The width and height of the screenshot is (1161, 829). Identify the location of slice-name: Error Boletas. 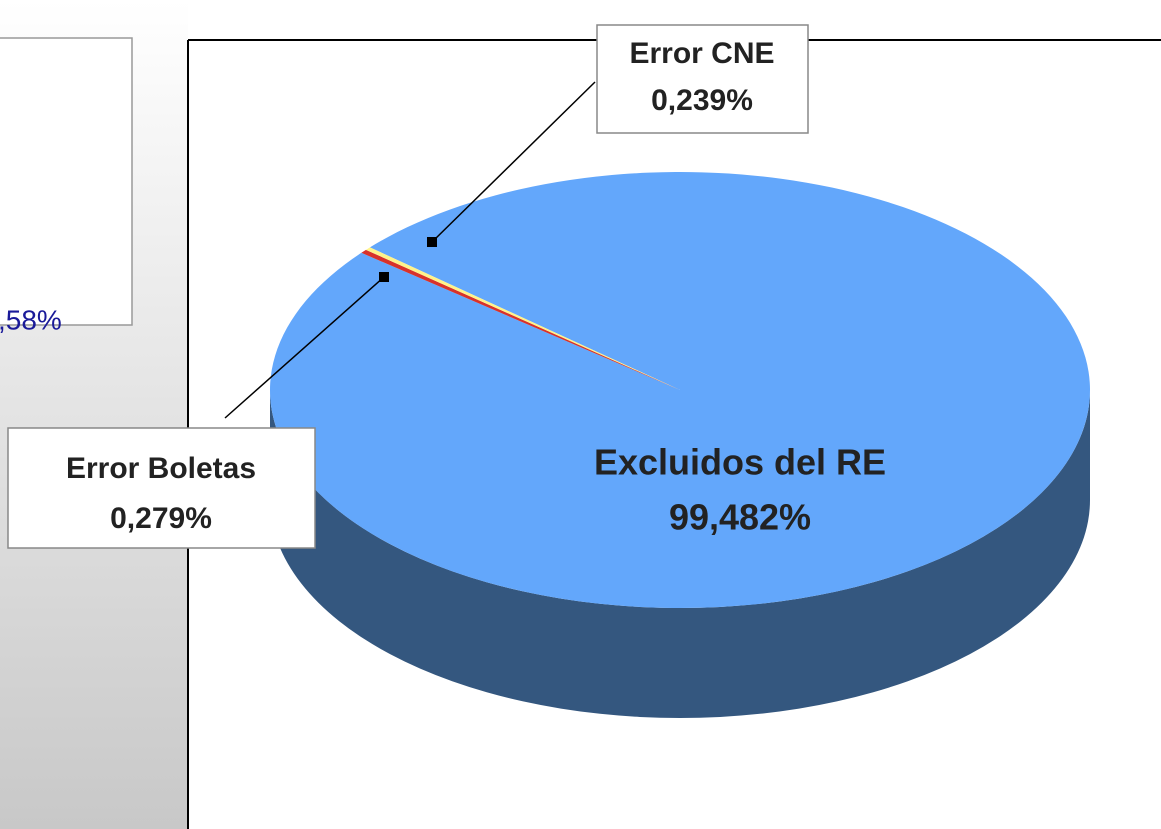
(161, 468).